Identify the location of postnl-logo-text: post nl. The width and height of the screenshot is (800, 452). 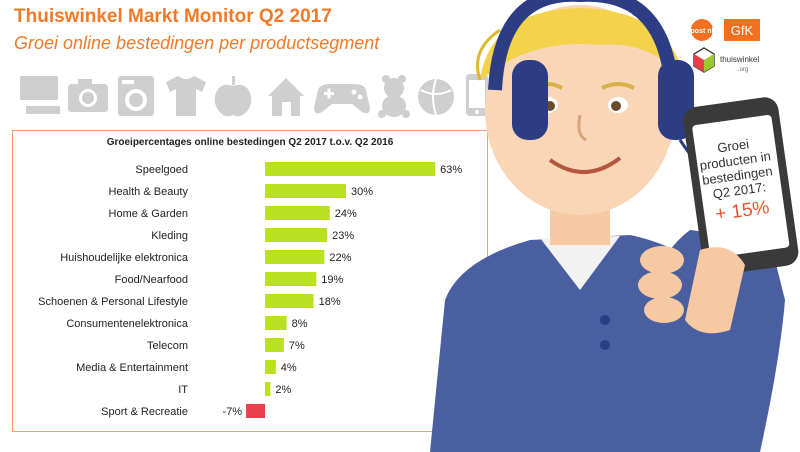
(702, 31).